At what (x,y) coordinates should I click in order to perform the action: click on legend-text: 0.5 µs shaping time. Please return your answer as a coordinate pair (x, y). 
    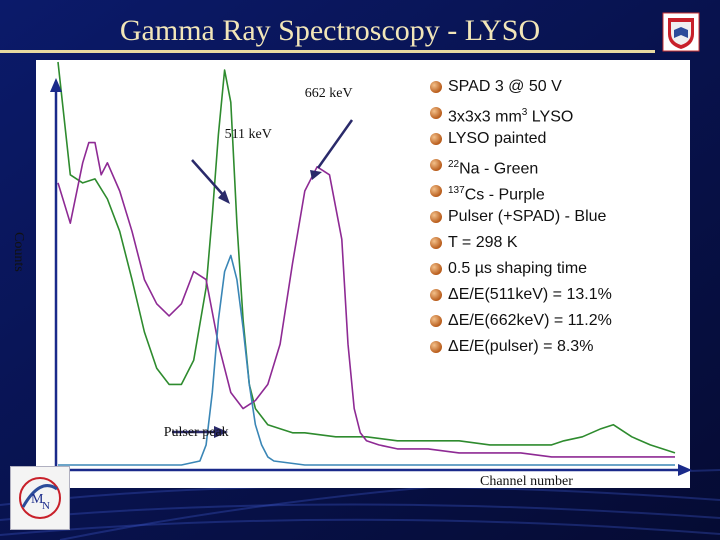
    Looking at the image, I should click on (518, 268).